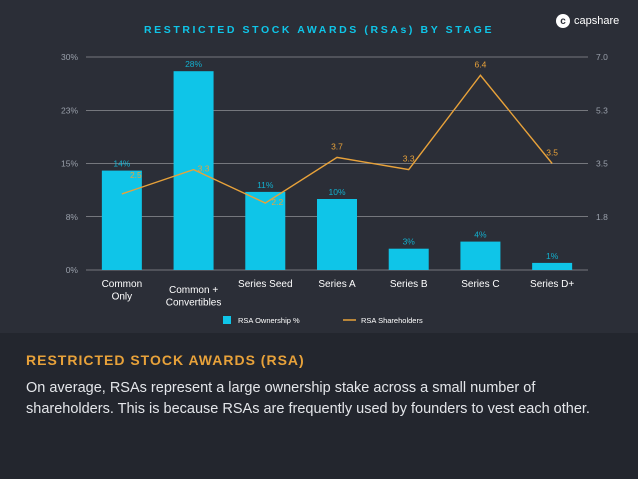 The height and width of the screenshot is (479, 638). I want to click on y-right-tick-label: 1.8, so click(602, 217).